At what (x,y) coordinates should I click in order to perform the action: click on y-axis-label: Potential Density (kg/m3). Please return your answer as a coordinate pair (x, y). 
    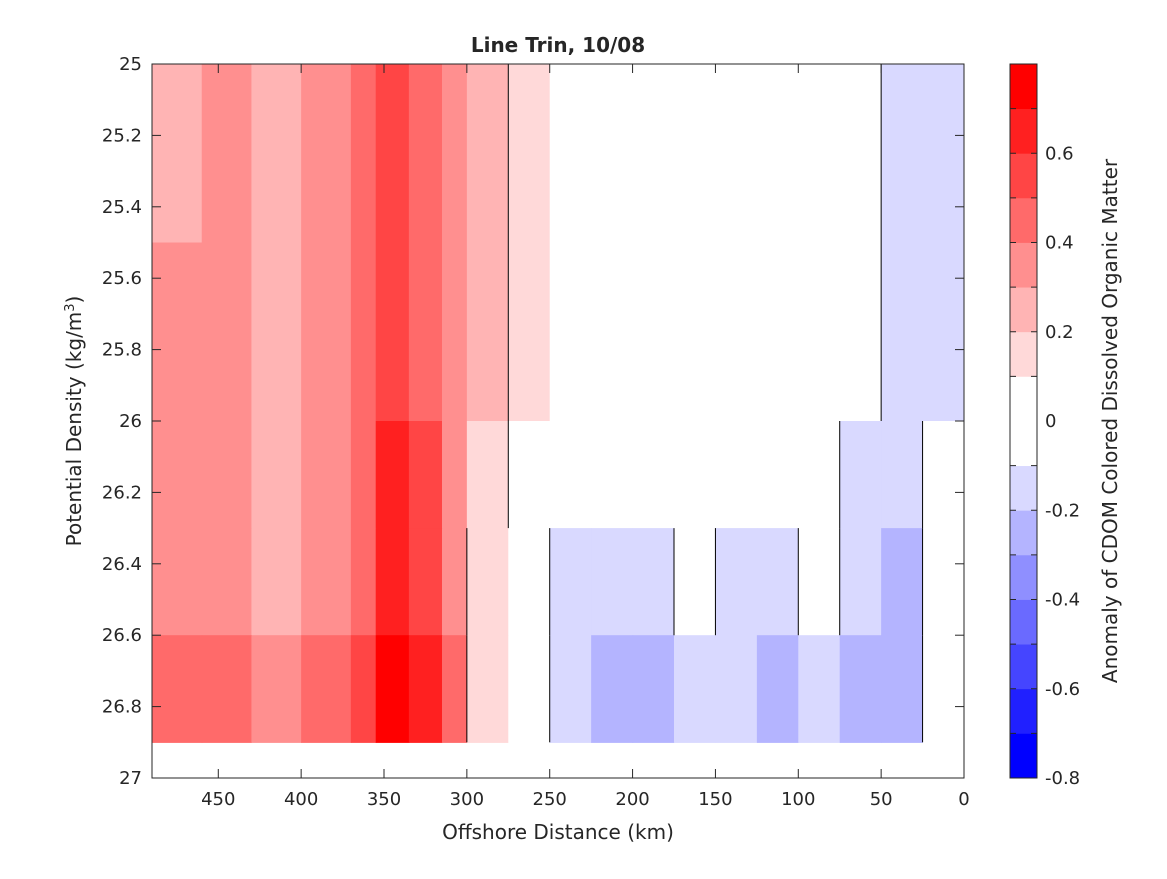
    Looking at the image, I should click on (74, 421).